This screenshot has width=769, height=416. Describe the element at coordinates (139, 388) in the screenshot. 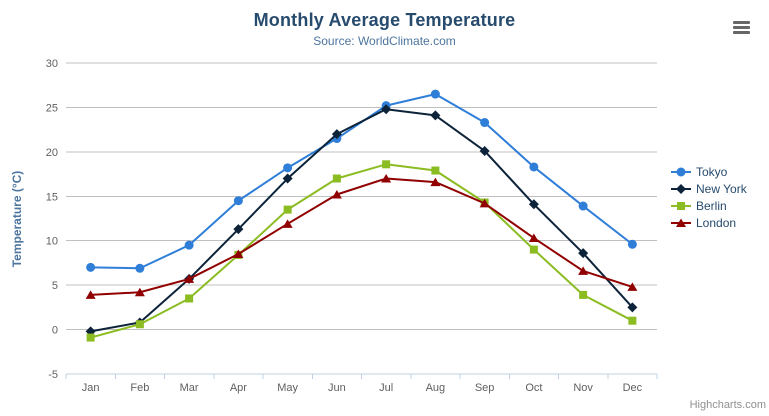

I see `x-tick-label: Feb` at that location.